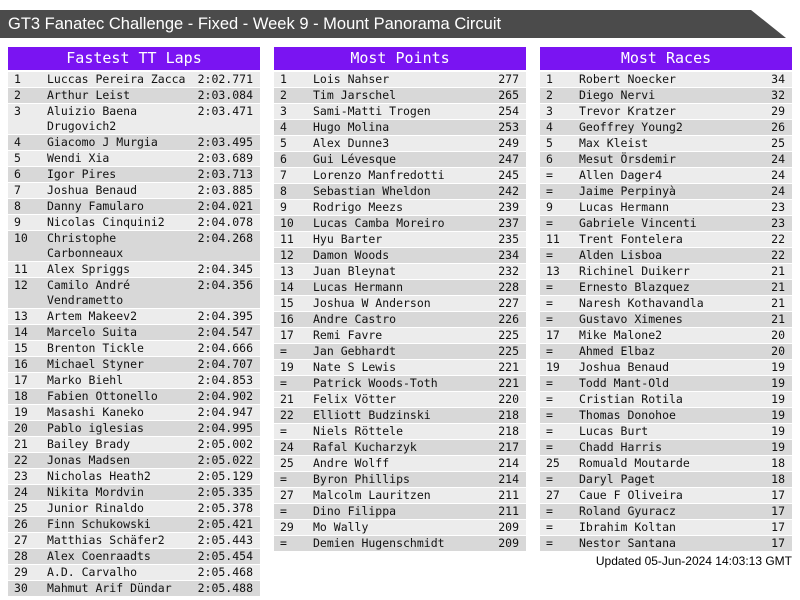 The height and width of the screenshot is (600, 800). What do you see at coordinates (617, 351) in the screenshot?
I see `driver-name: Ahmed Elbaz` at bounding box center [617, 351].